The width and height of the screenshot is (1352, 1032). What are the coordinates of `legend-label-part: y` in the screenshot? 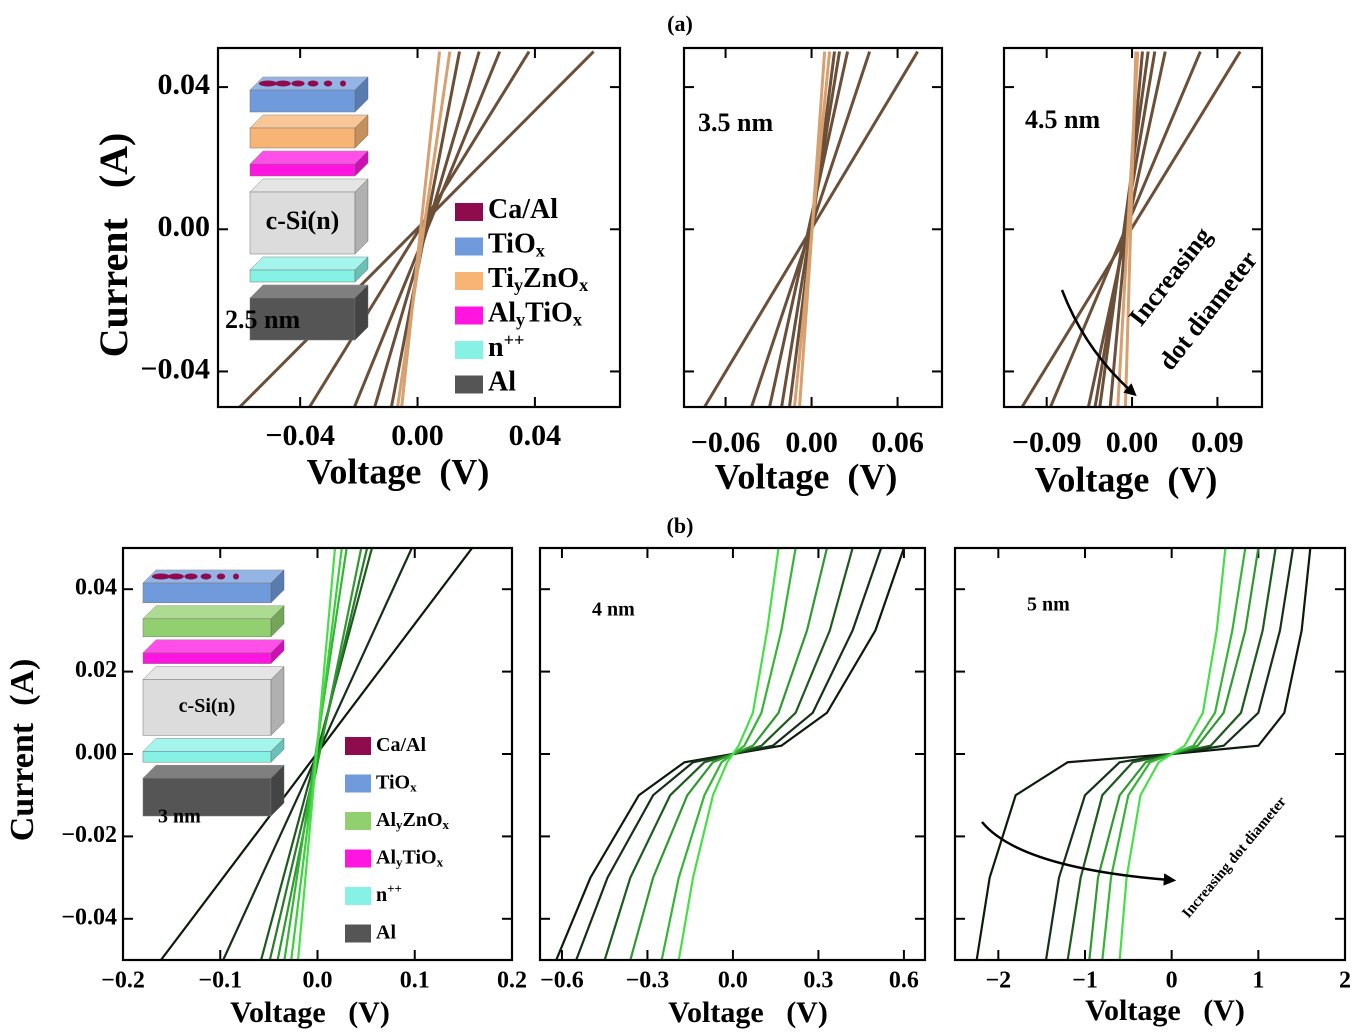 It's located at (399, 861).